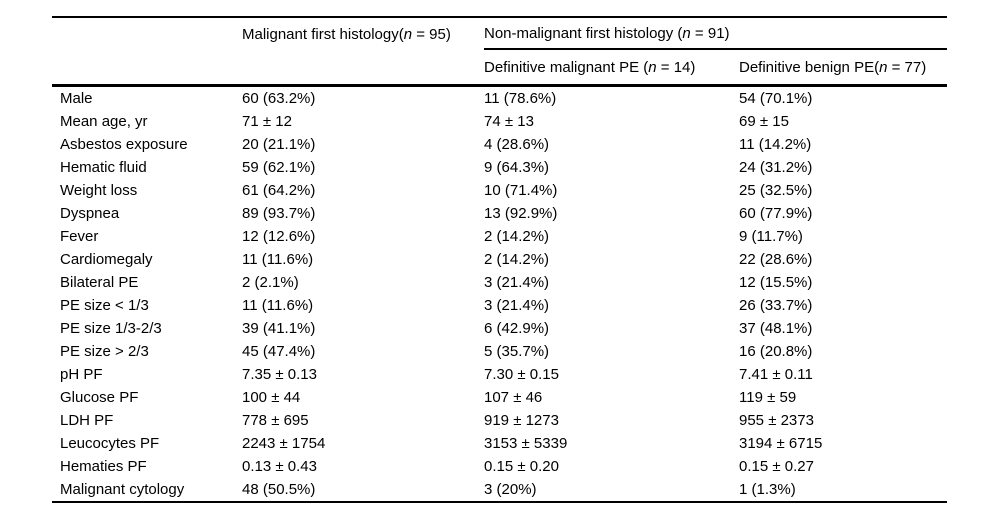  Describe the element at coordinates (279, 144) in the screenshot. I see `cell-value: 20 (21.1%)` at that location.